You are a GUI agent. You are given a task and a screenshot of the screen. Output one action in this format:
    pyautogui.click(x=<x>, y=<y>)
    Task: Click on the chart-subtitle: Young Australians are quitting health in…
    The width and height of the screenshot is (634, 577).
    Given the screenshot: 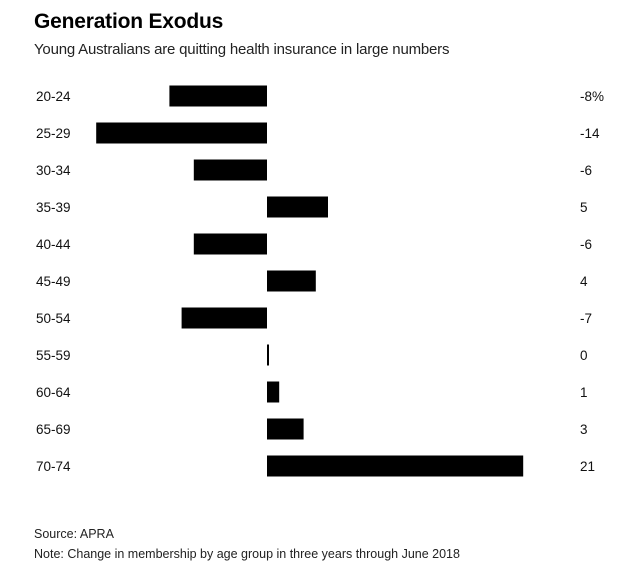 What is the action you would take?
    pyautogui.click(x=242, y=49)
    